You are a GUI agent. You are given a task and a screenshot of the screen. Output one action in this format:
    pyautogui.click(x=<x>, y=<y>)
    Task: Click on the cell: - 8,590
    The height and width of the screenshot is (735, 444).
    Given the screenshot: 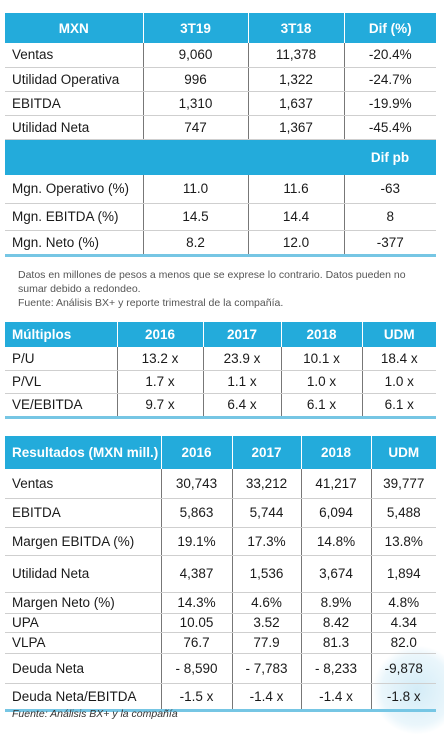 What is the action you would take?
    pyautogui.click(x=196, y=668)
    